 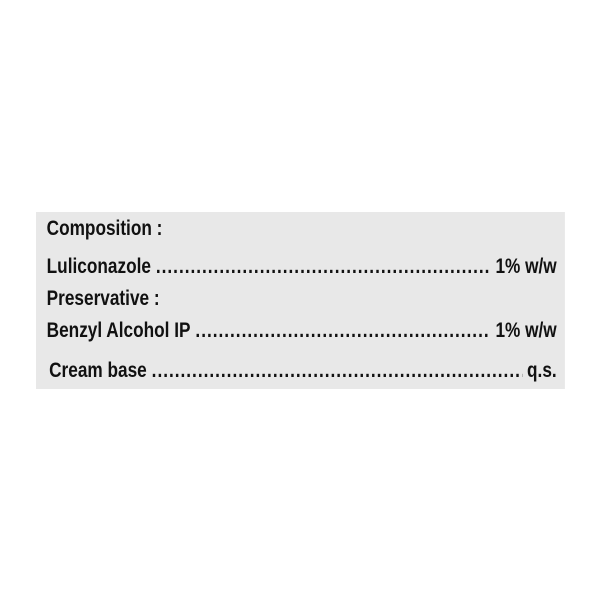 I want to click on ingredient-name: Cream base, so click(x=98, y=370).